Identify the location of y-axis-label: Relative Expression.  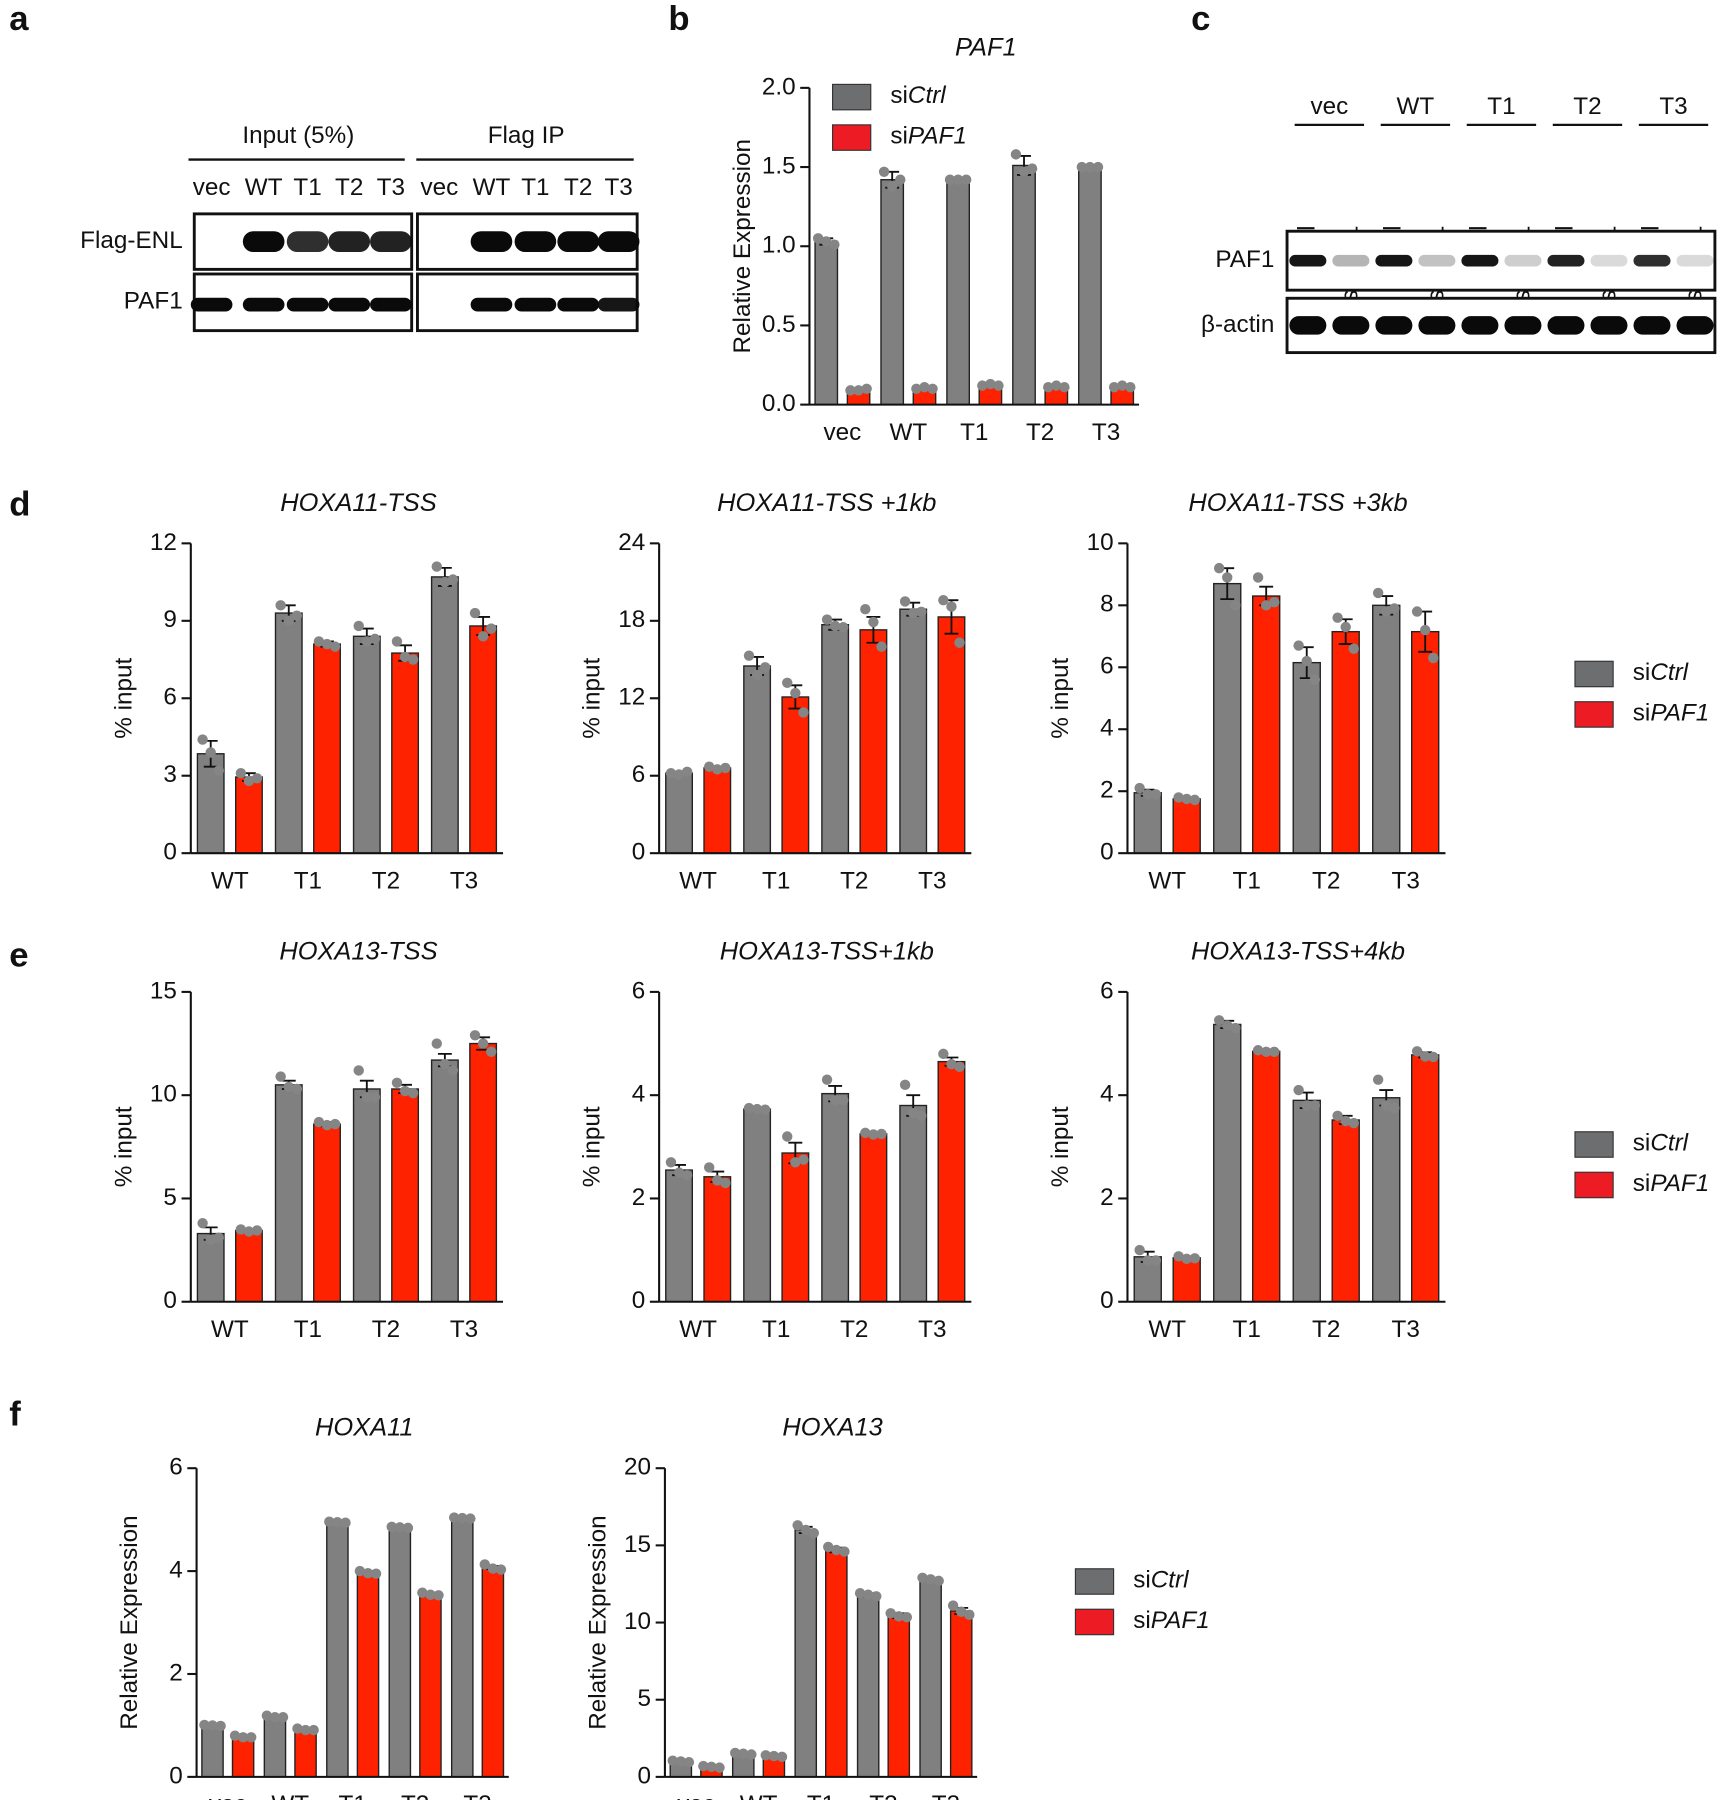
(742, 246).